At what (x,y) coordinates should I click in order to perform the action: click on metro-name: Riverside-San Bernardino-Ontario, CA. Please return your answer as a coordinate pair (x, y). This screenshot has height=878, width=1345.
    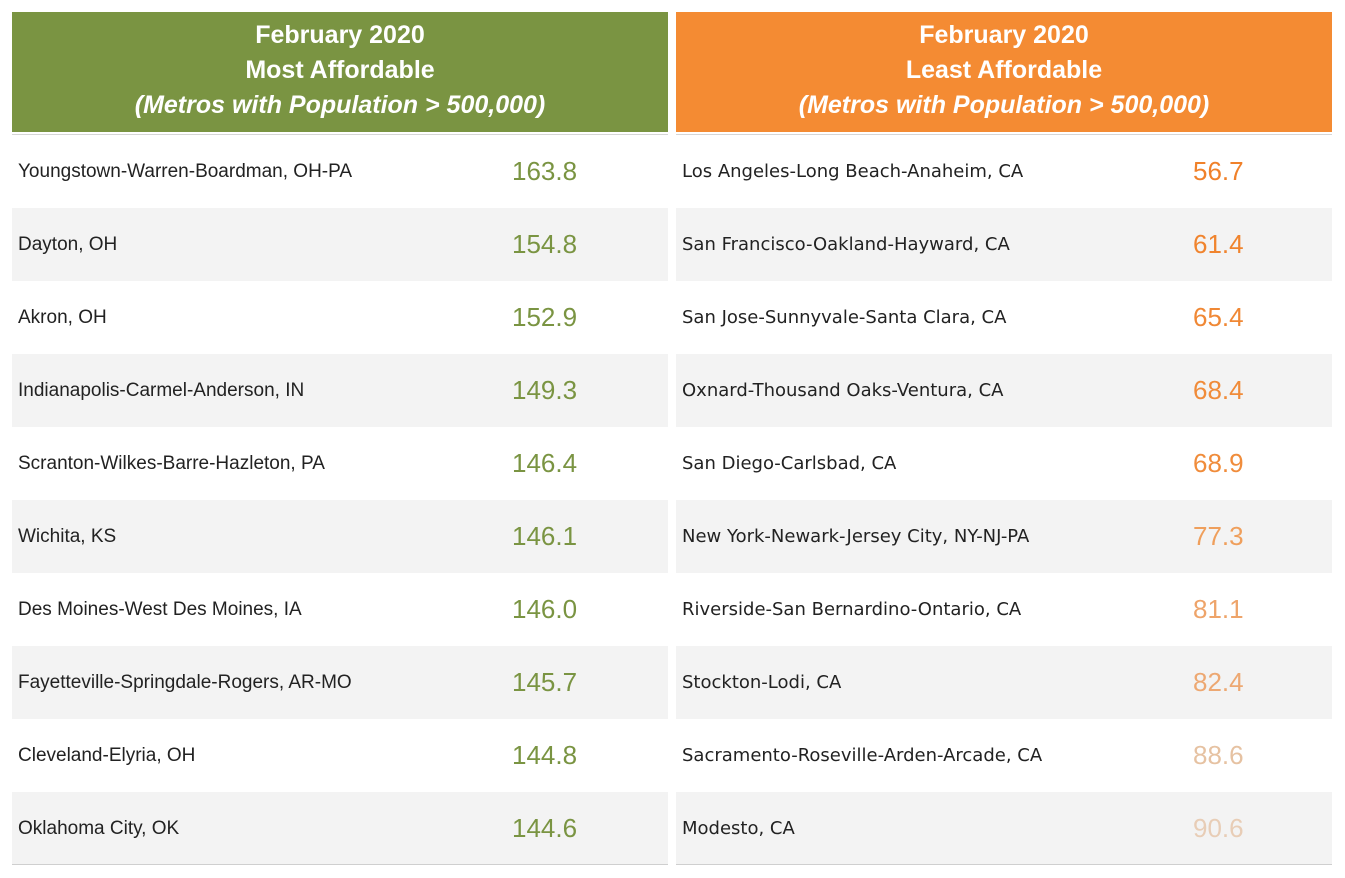
    Looking at the image, I should click on (852, 609).